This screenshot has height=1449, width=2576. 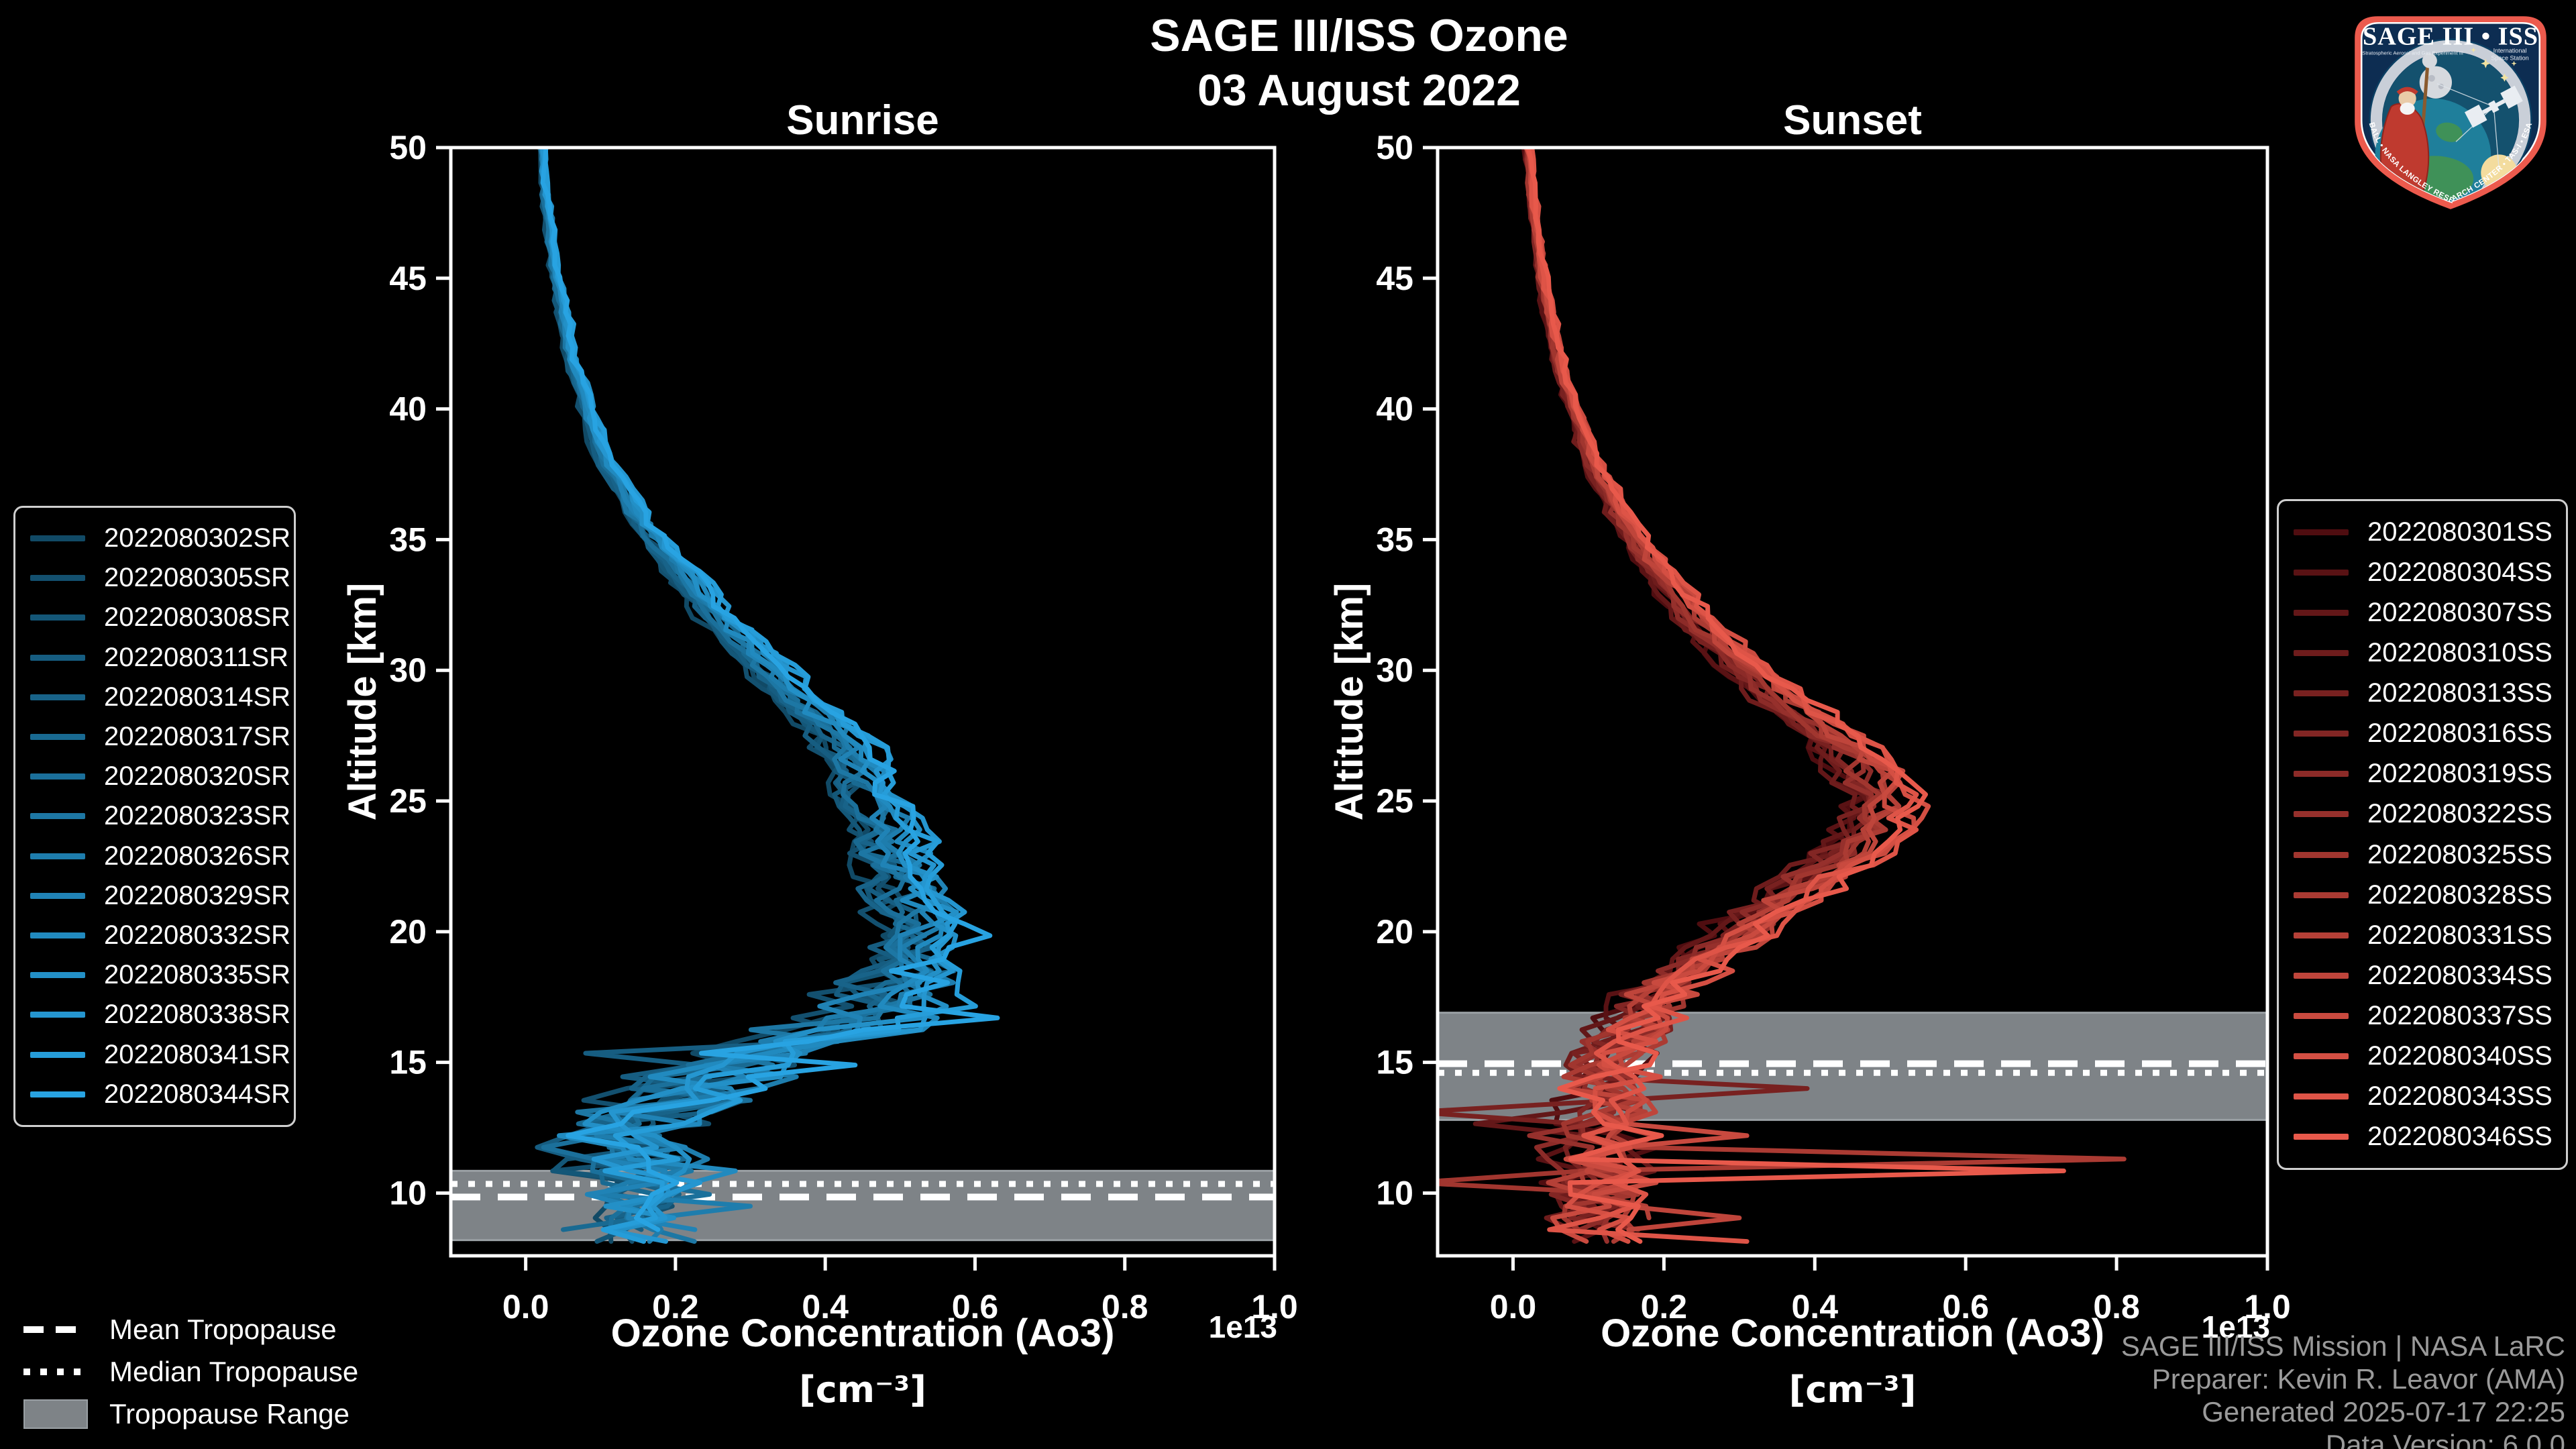 I want to click on series-label: 2022080308SR, so click(x=197, y=617).